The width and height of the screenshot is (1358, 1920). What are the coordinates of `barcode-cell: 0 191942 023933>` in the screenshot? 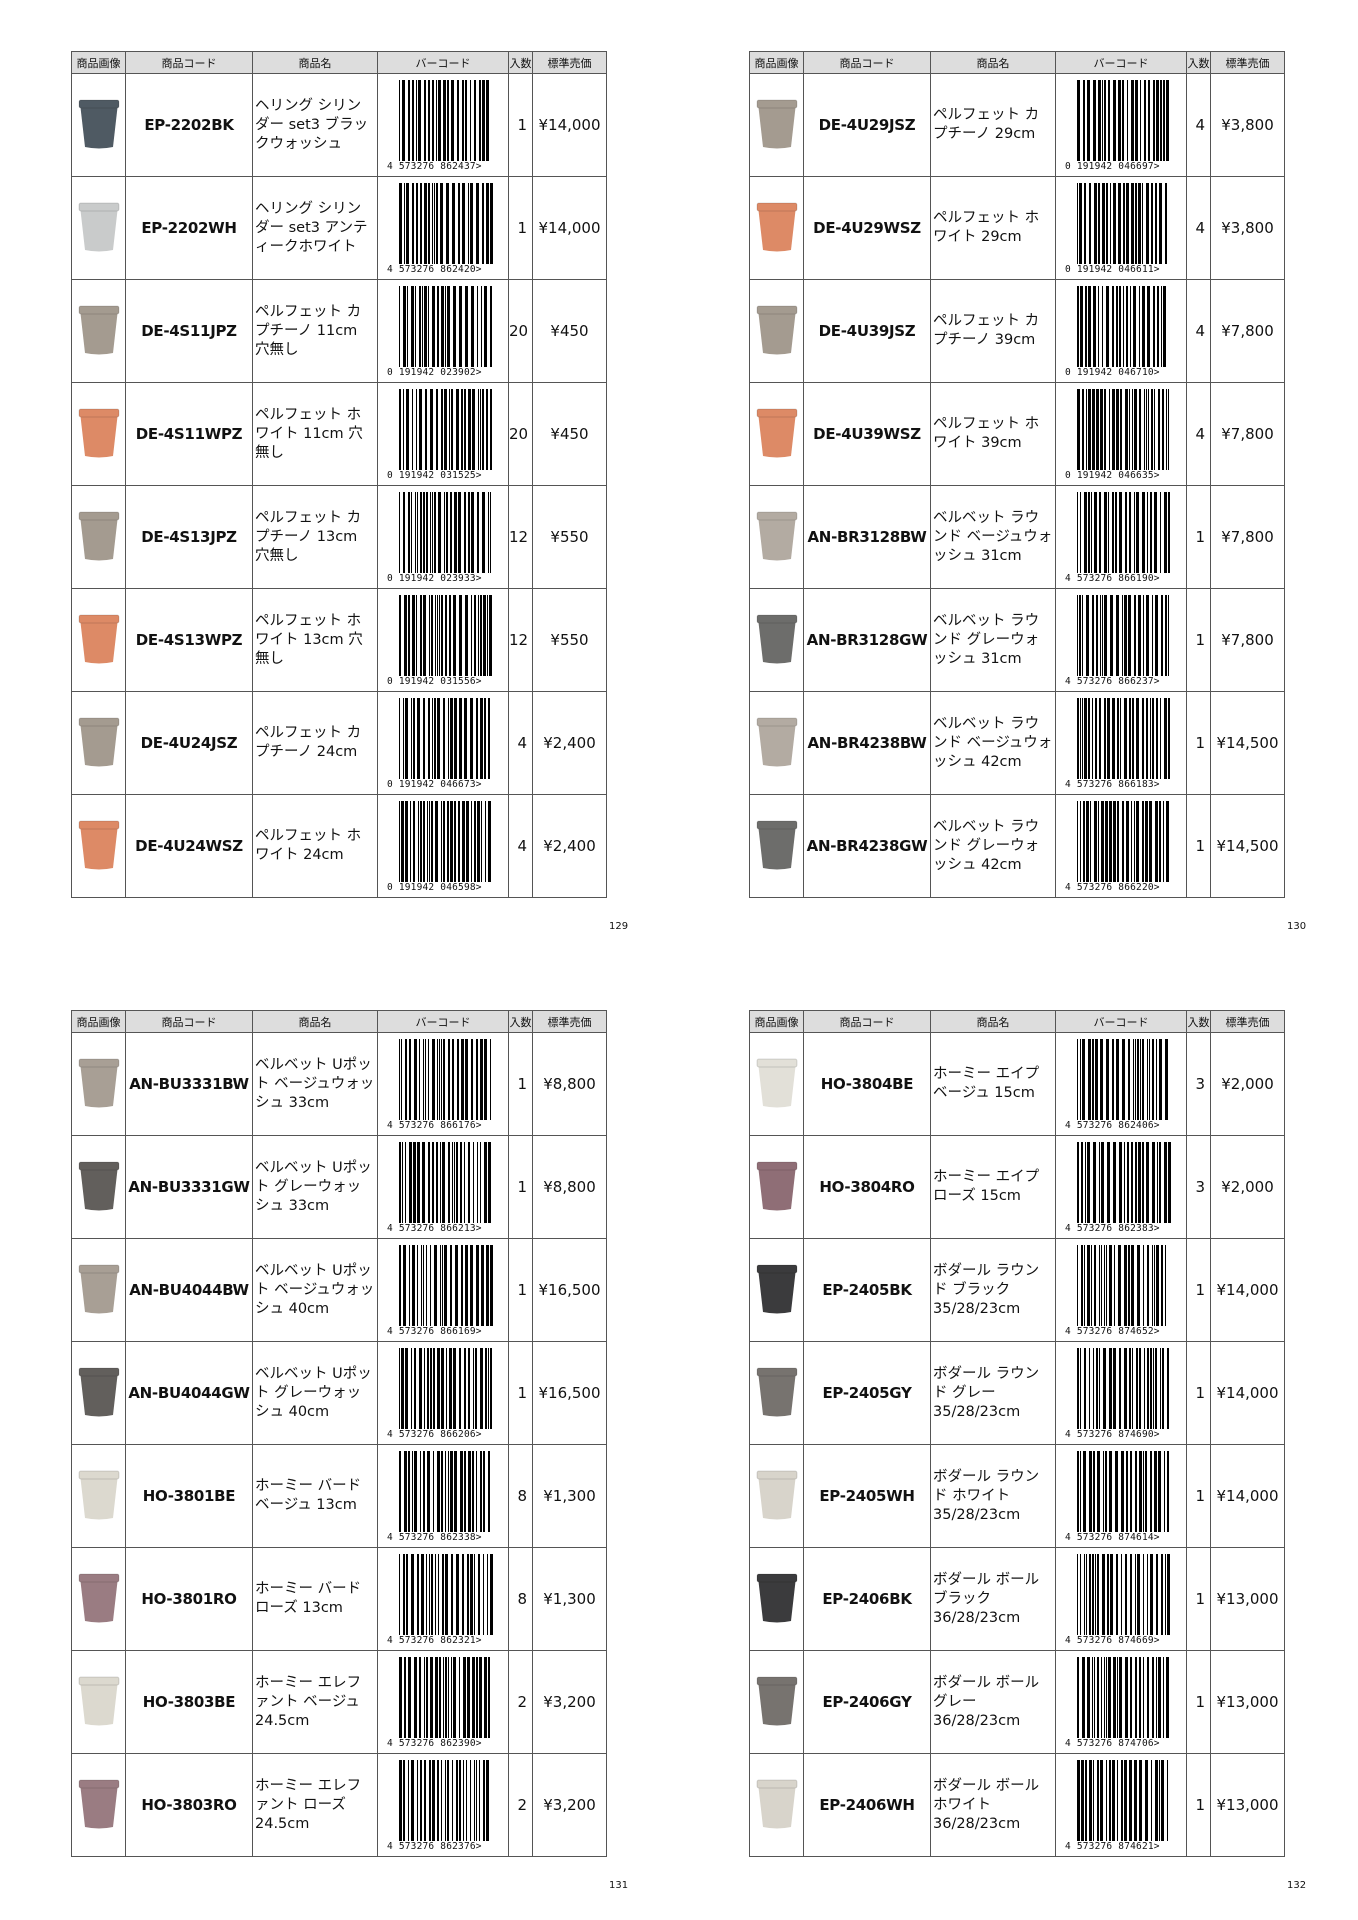 It's located at (443, 537).